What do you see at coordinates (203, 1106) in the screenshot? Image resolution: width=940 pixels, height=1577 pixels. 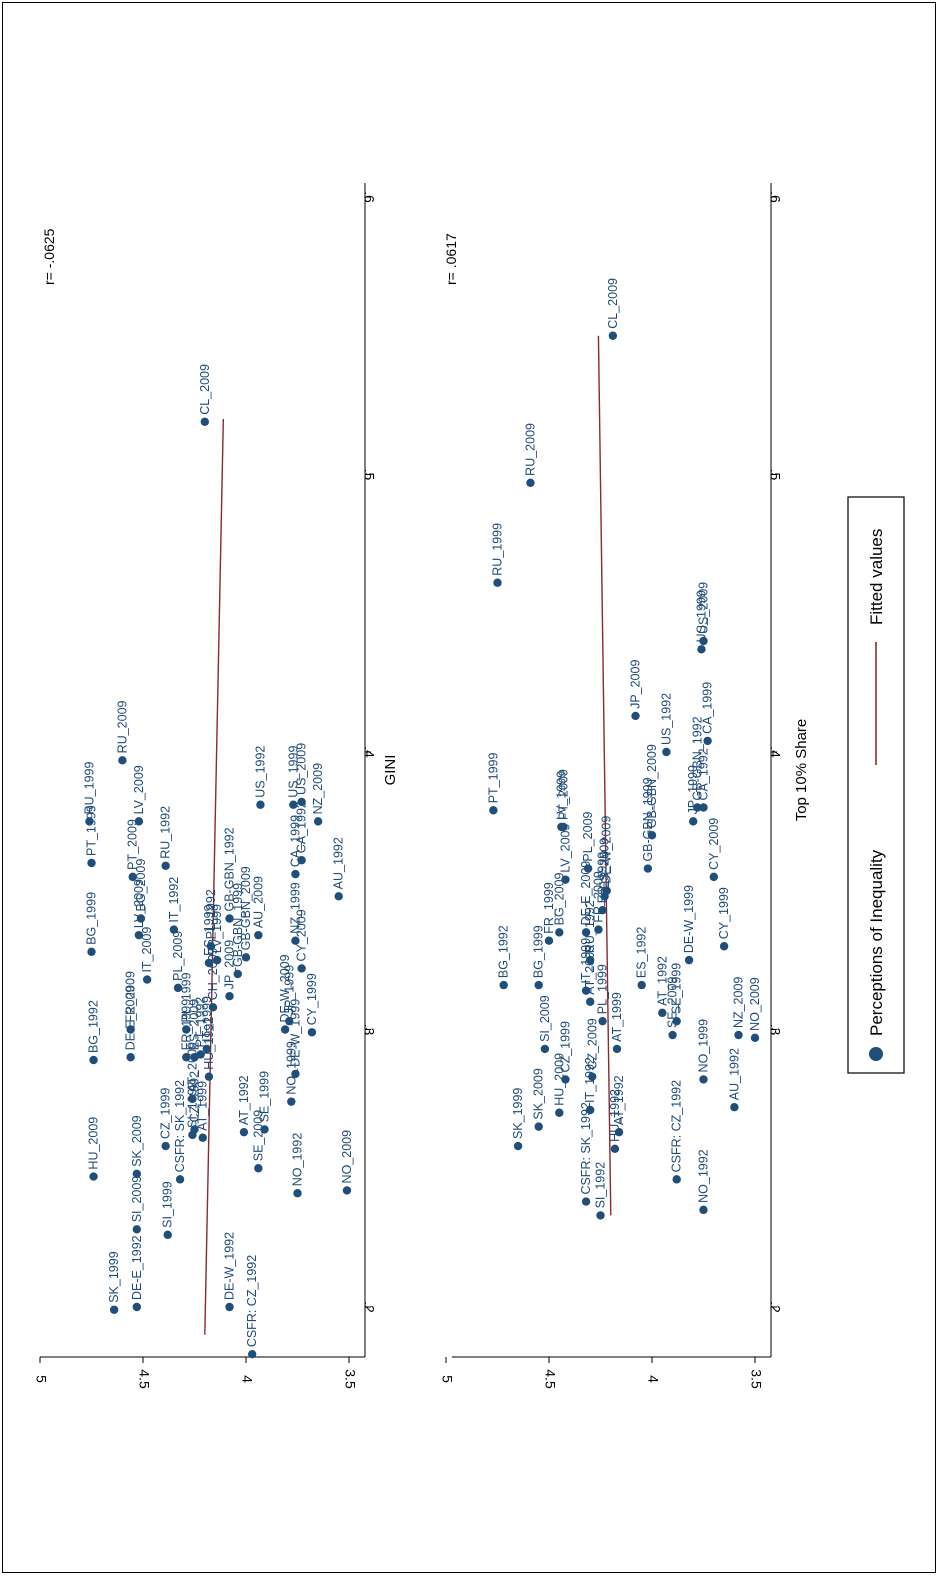 I see `data-point-label: AT_1999` at bounding box center [203, 1106].